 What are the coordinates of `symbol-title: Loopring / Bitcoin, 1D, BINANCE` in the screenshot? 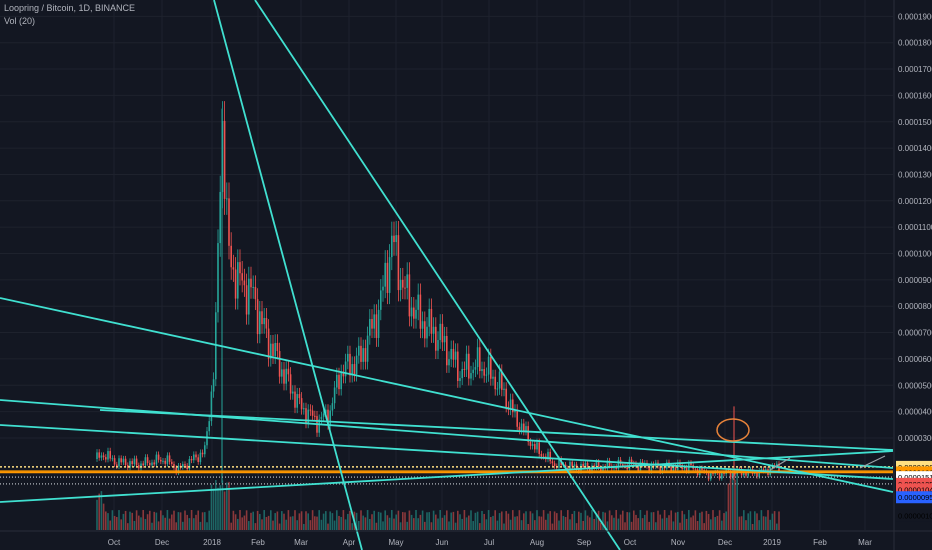 It's located at (70, 8).